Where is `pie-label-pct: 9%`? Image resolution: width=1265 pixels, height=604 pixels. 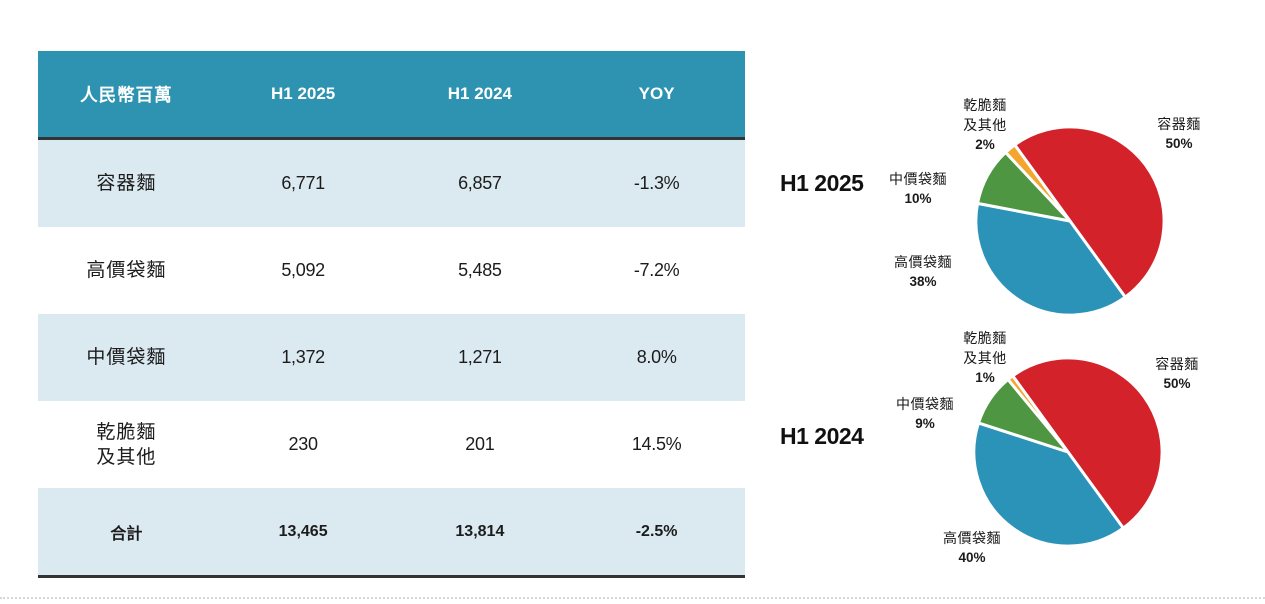
pie-label-pct: 9% is located at coordinates (925, 423).